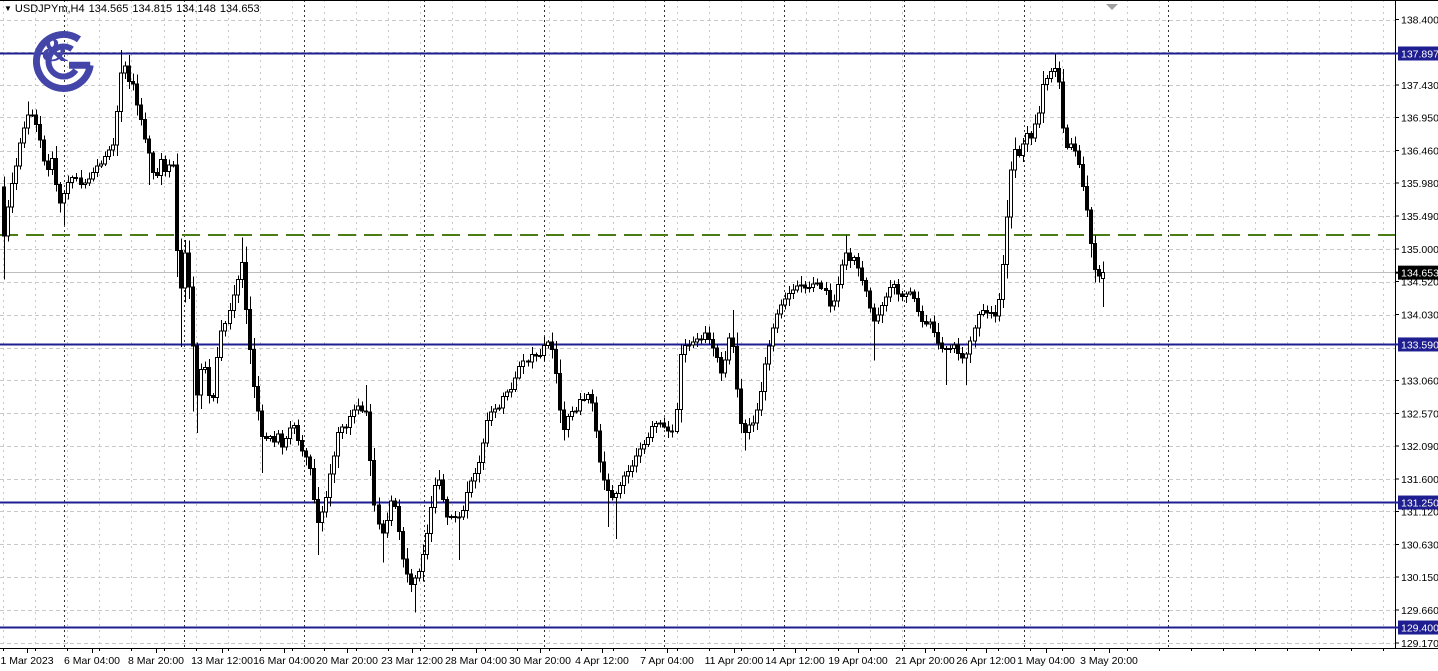  What do you see at coordinates (1419, 217) in the screenshot?
I see `price-tick-label: 135.490` at bounding box center [1419, 217].